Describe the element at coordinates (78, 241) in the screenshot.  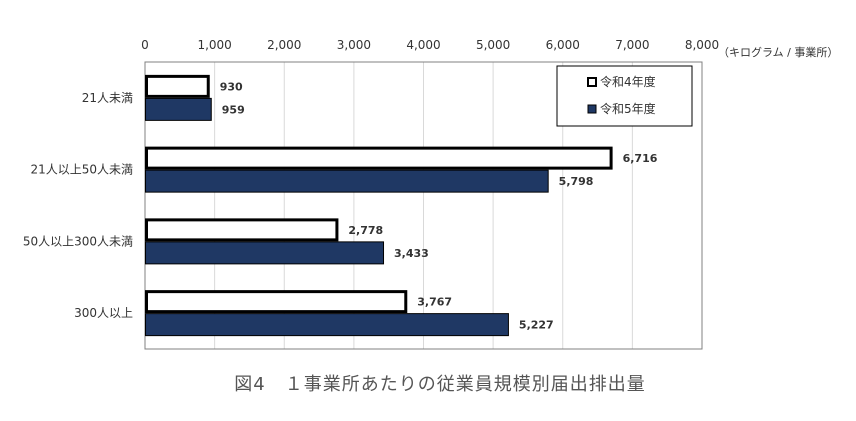
I see `category-label: 50人以上300人未満` at that location.